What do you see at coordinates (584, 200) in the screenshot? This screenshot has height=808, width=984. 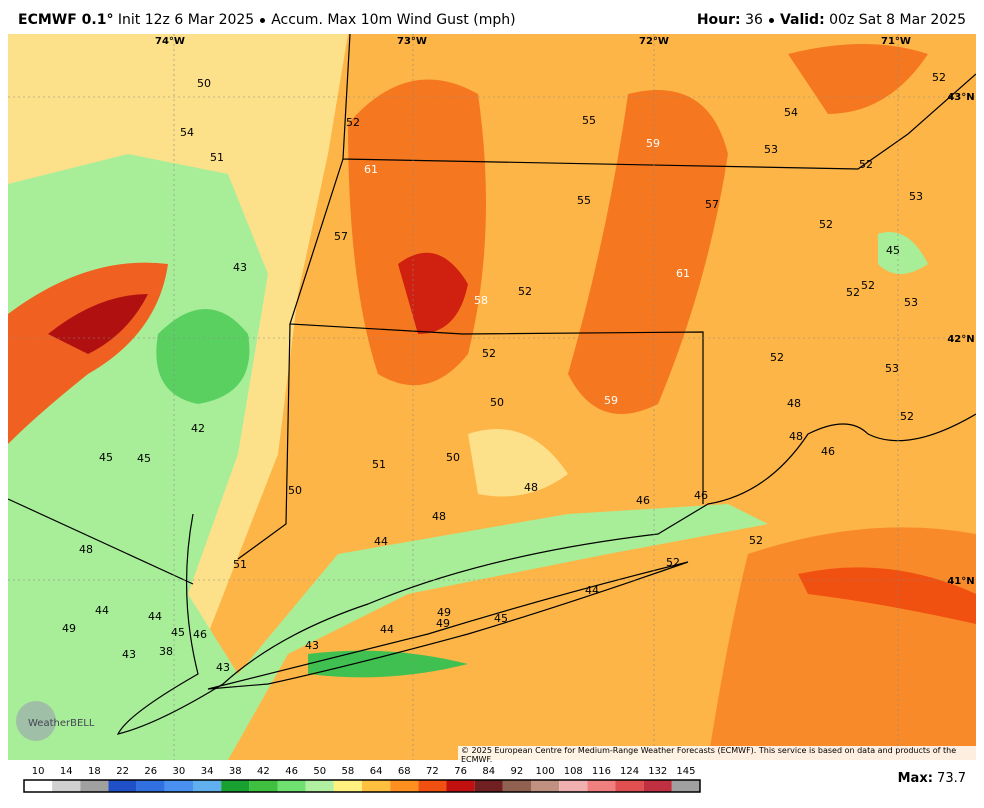 I see `value-label: 55` at bounding box center [584, 200].